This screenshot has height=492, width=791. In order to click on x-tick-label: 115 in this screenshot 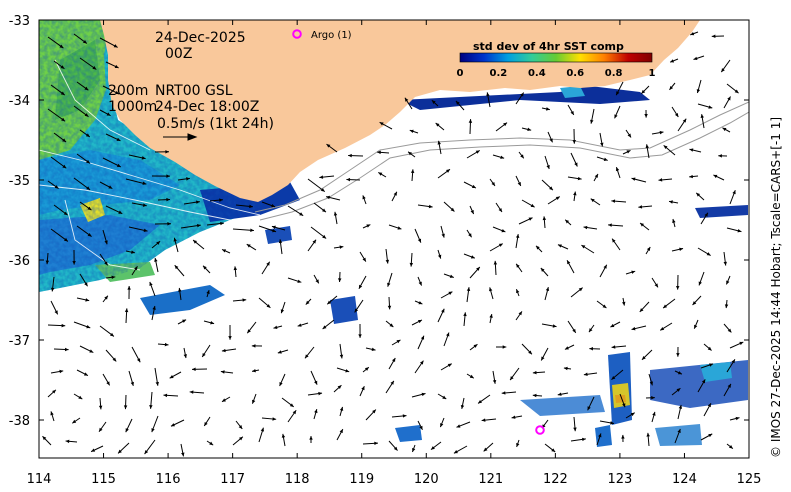, I will do `click(103, 479)`.